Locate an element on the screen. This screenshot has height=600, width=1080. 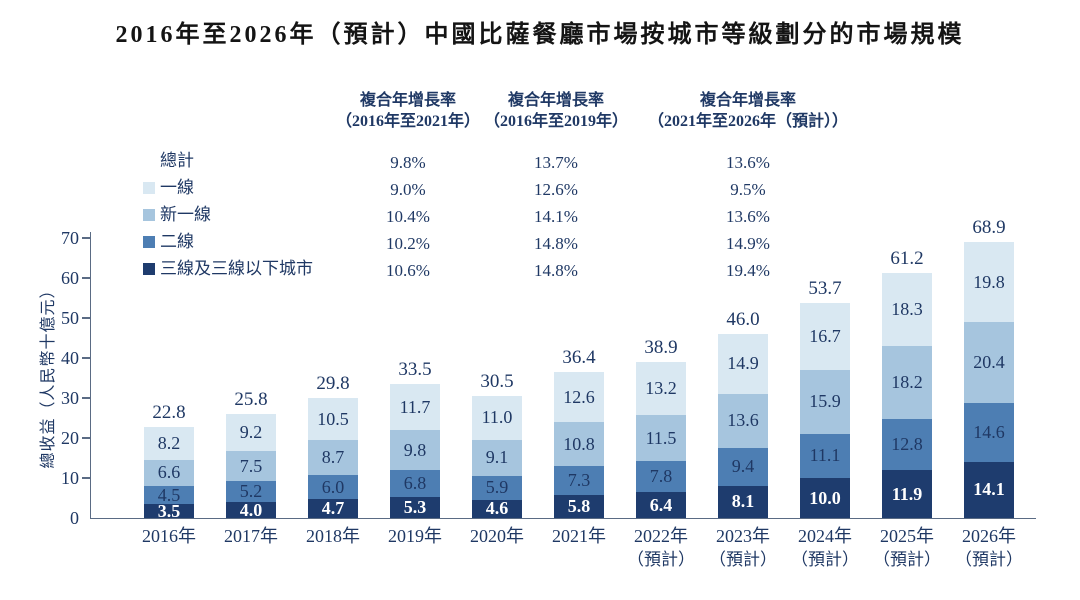
x-tick-label: 2019年 is located at coordinates (415, 536).